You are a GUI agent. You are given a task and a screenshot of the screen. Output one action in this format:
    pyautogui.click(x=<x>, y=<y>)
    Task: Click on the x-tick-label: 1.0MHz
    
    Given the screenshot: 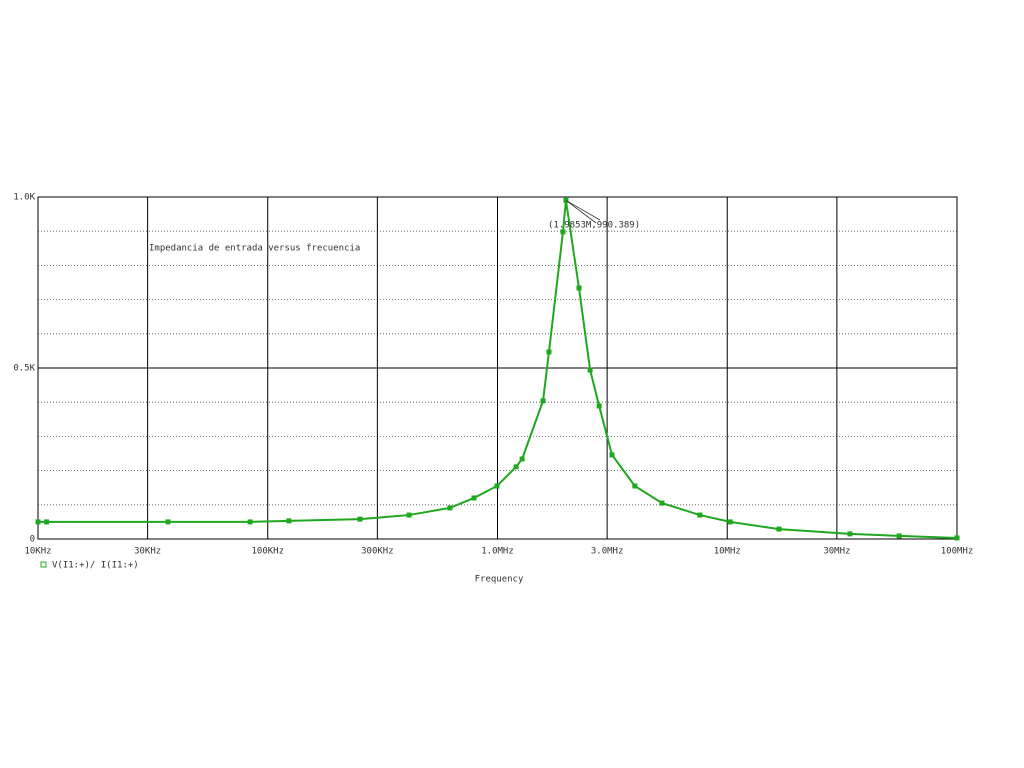 What is the action you would take?
    pyautogui.click(x=497, y=552)
    